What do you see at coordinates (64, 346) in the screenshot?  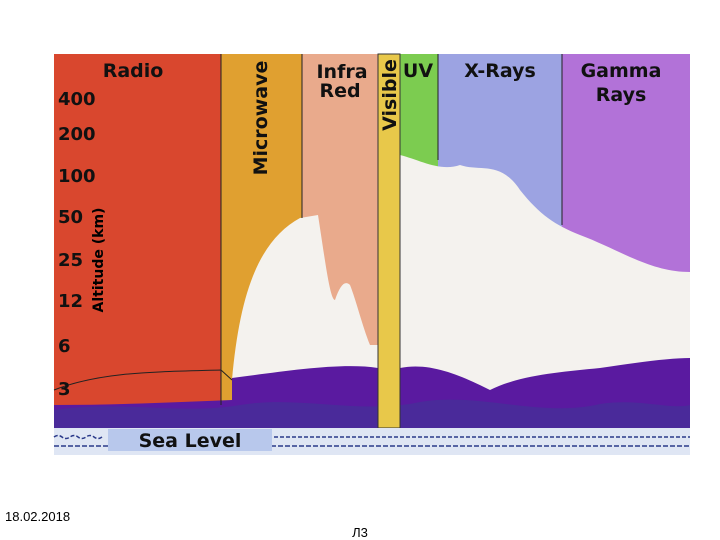 I see `altitude-label: 6` at bounding box center [64, 346].